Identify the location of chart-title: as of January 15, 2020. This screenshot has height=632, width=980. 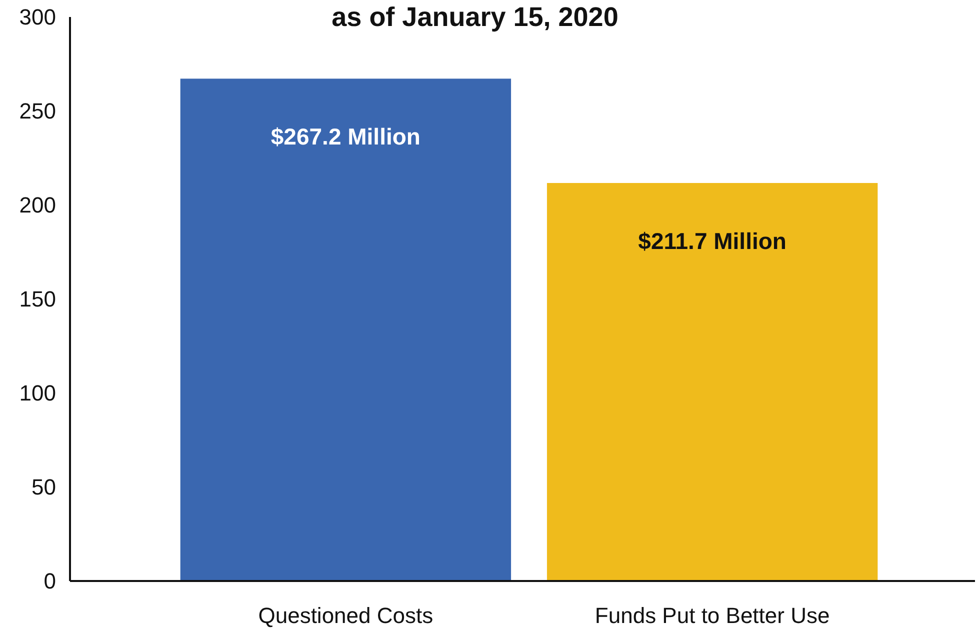
(475, 17).